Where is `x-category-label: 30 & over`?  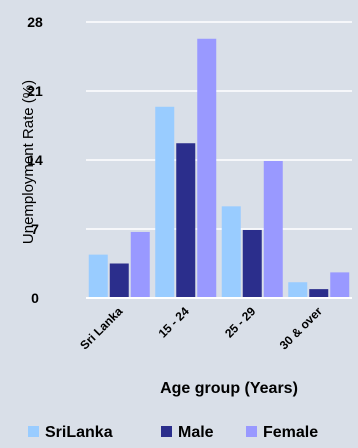 x-category-label: 30 & over is located at coordinates (301, 328).